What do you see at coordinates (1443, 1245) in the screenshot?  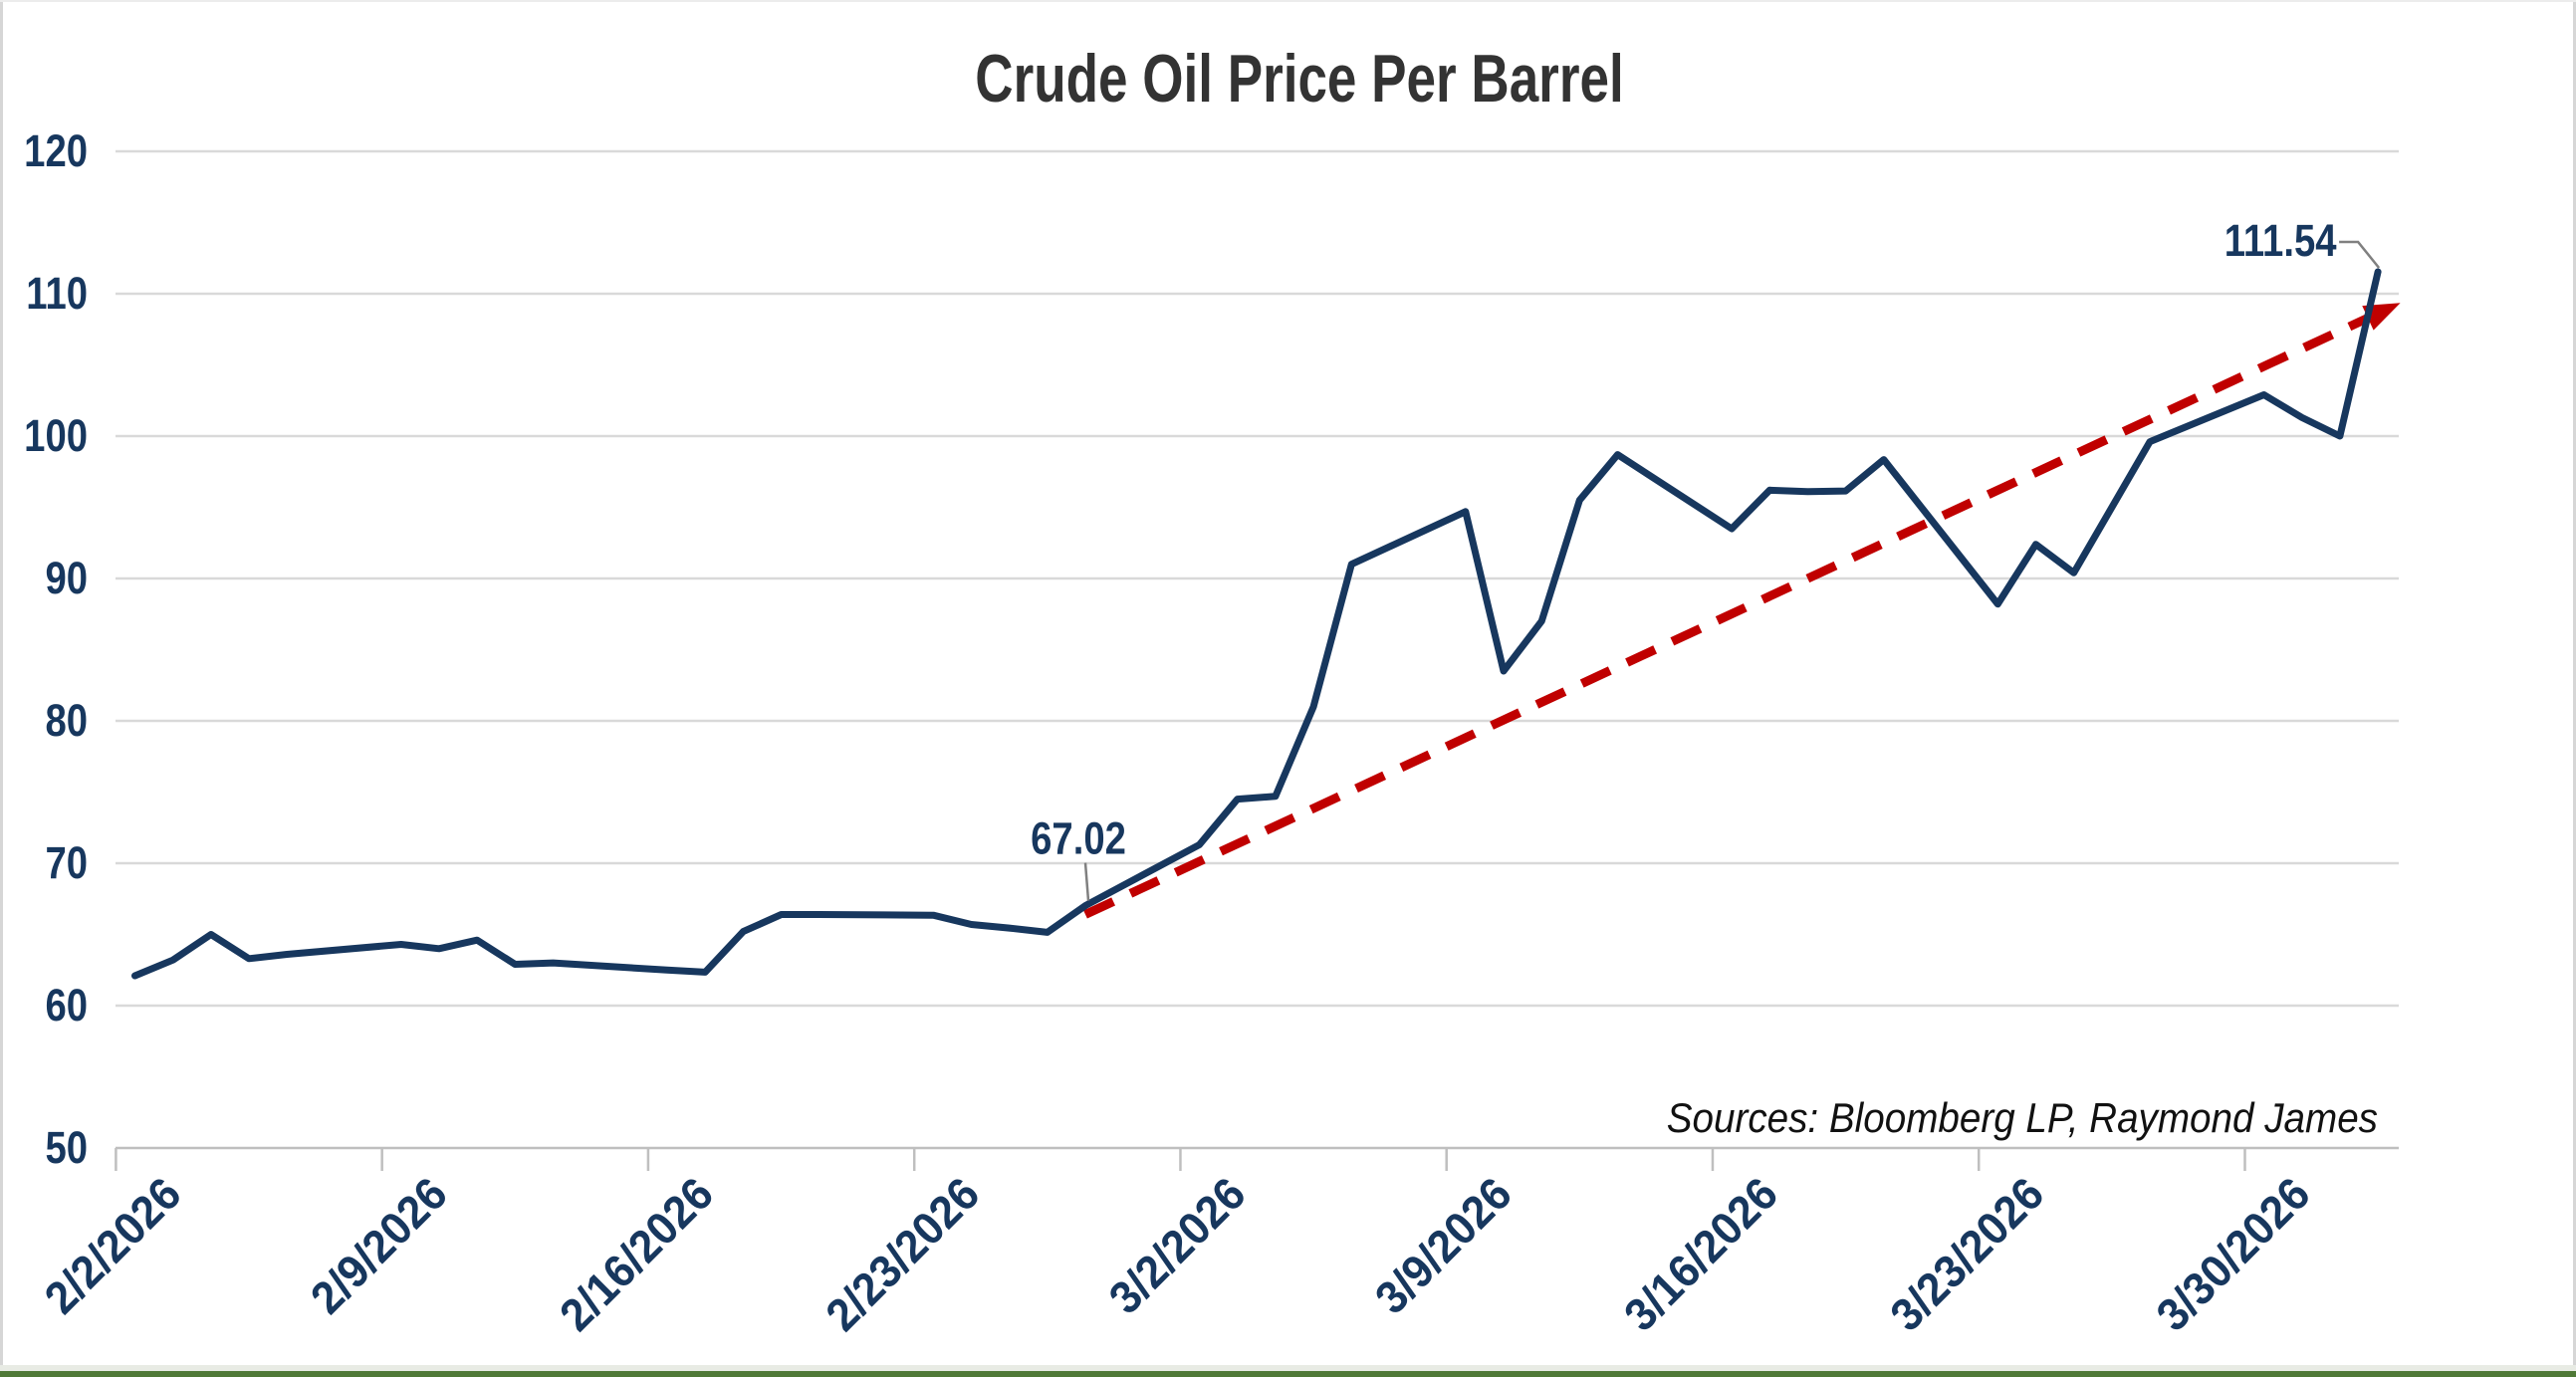 I see `x-axis-label: 3/9/2026` at bounding box center [1443, 1245].